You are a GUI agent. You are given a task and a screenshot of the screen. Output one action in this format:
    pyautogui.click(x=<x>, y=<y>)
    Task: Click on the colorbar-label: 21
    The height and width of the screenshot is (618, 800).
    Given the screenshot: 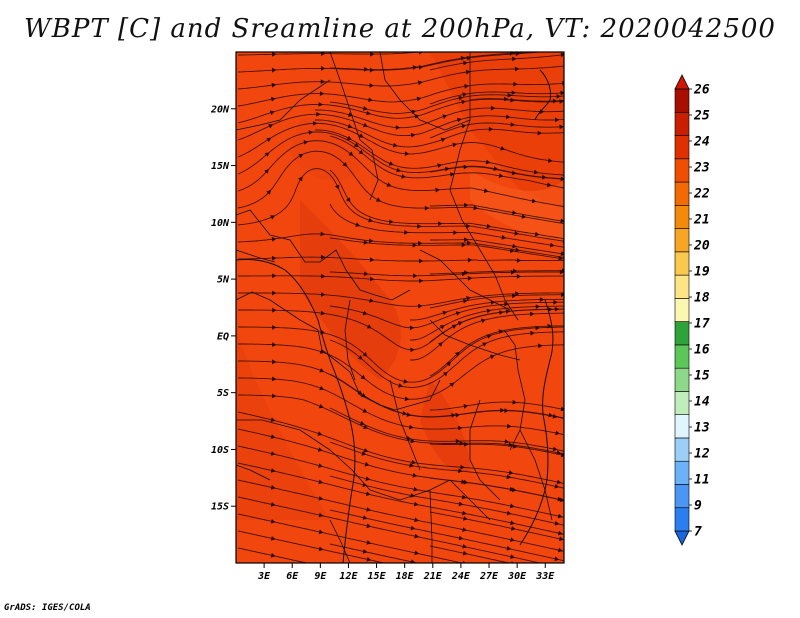 What is the action you would take?
    pyautogui.click(x=701, y=220)
    